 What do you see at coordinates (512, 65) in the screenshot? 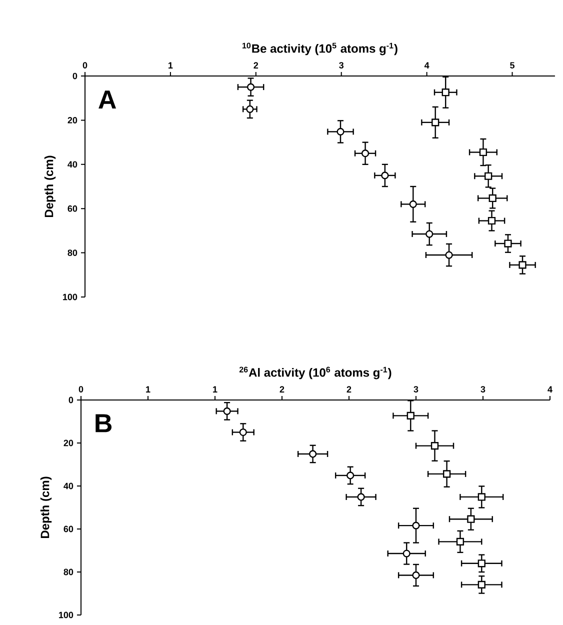
I see `x-tick-label: 5` at bounding box center [512, 65].